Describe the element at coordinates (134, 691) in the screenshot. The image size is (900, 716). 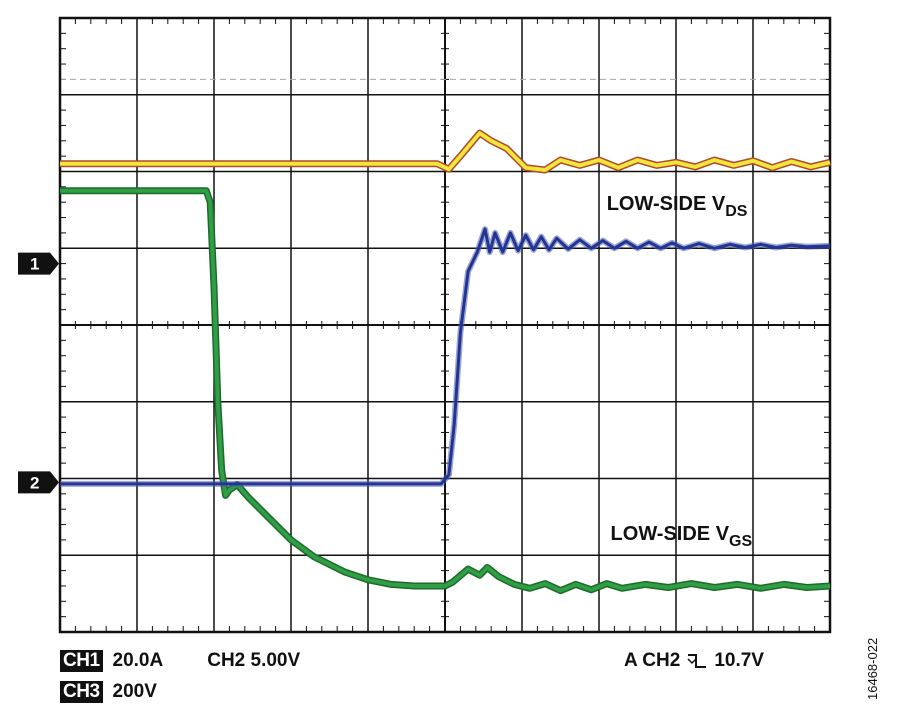
I see `ch3-scale: 200V` at that location.